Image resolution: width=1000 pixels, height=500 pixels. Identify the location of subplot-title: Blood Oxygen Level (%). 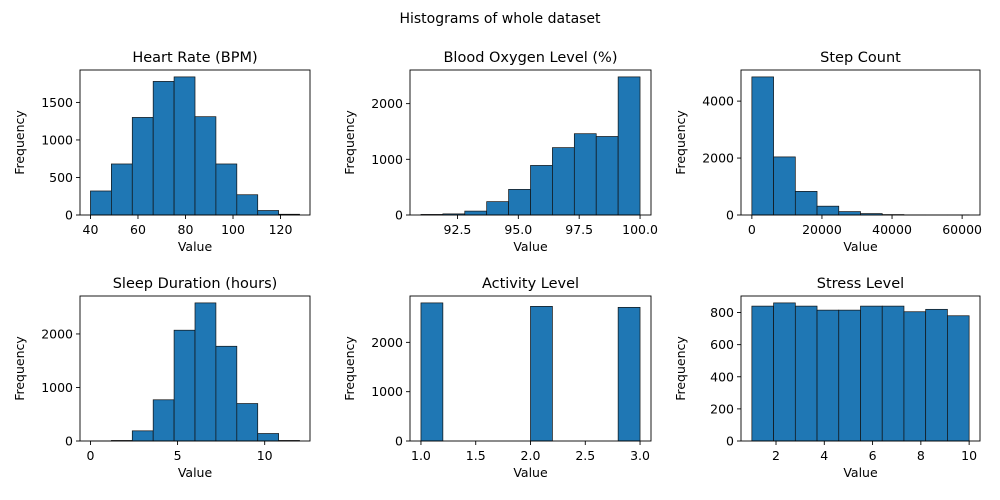
(530, 58).